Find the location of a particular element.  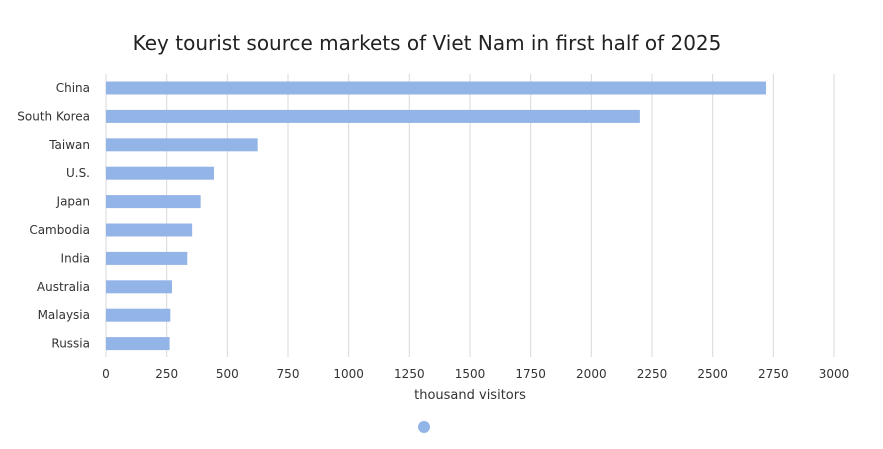

x-axis-title: thousand visitors is located at coordinates (470, 395).